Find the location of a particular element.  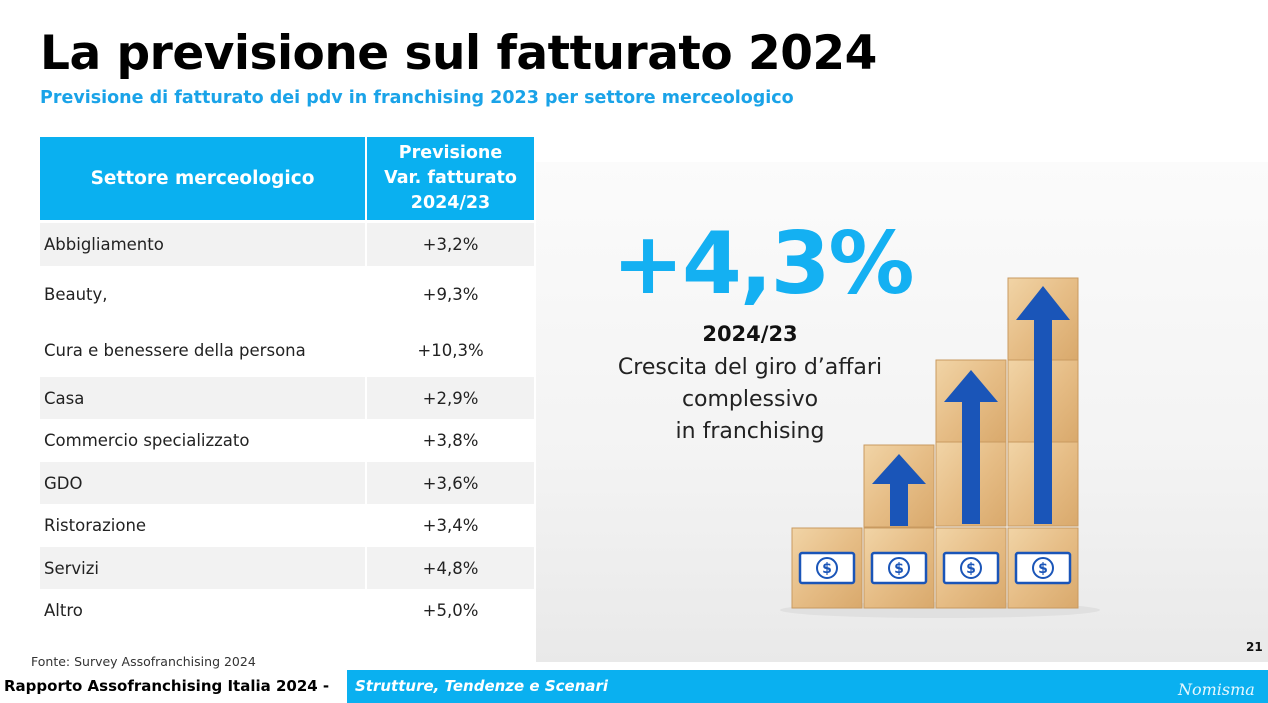

table-row: Servizi +4,8% is located at coordinates (287, 568).